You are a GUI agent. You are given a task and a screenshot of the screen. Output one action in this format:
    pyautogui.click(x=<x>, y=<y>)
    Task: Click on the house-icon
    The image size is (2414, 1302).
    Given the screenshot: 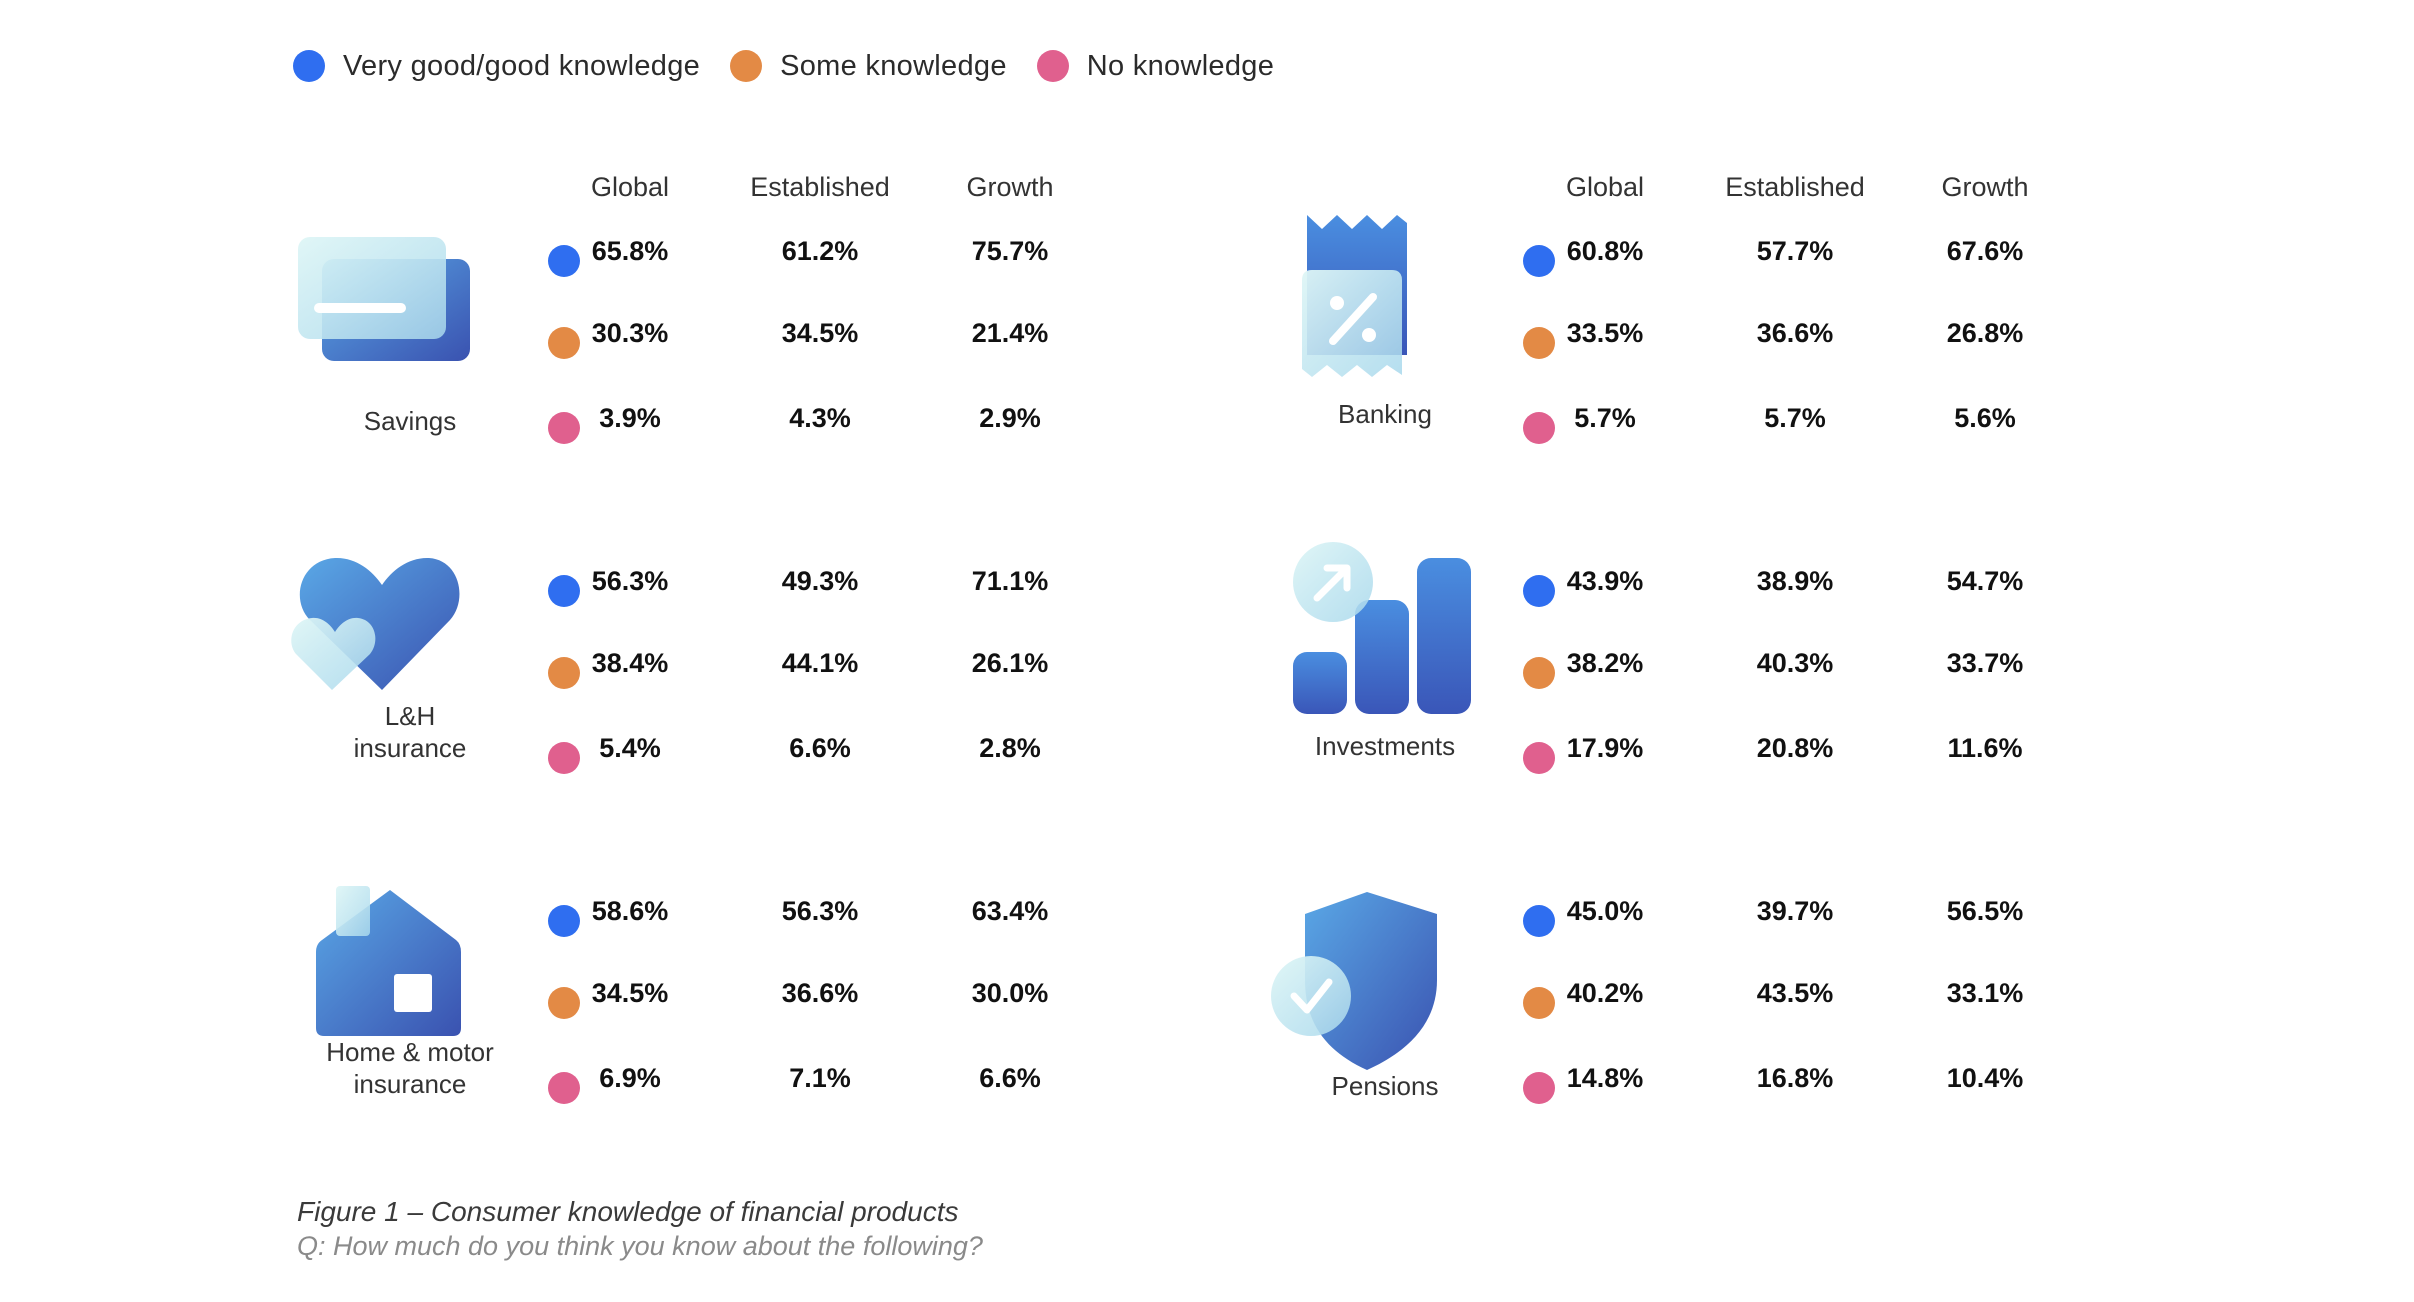 What is the action you would take?
    pyautogui.click(x=388, y=961)
    